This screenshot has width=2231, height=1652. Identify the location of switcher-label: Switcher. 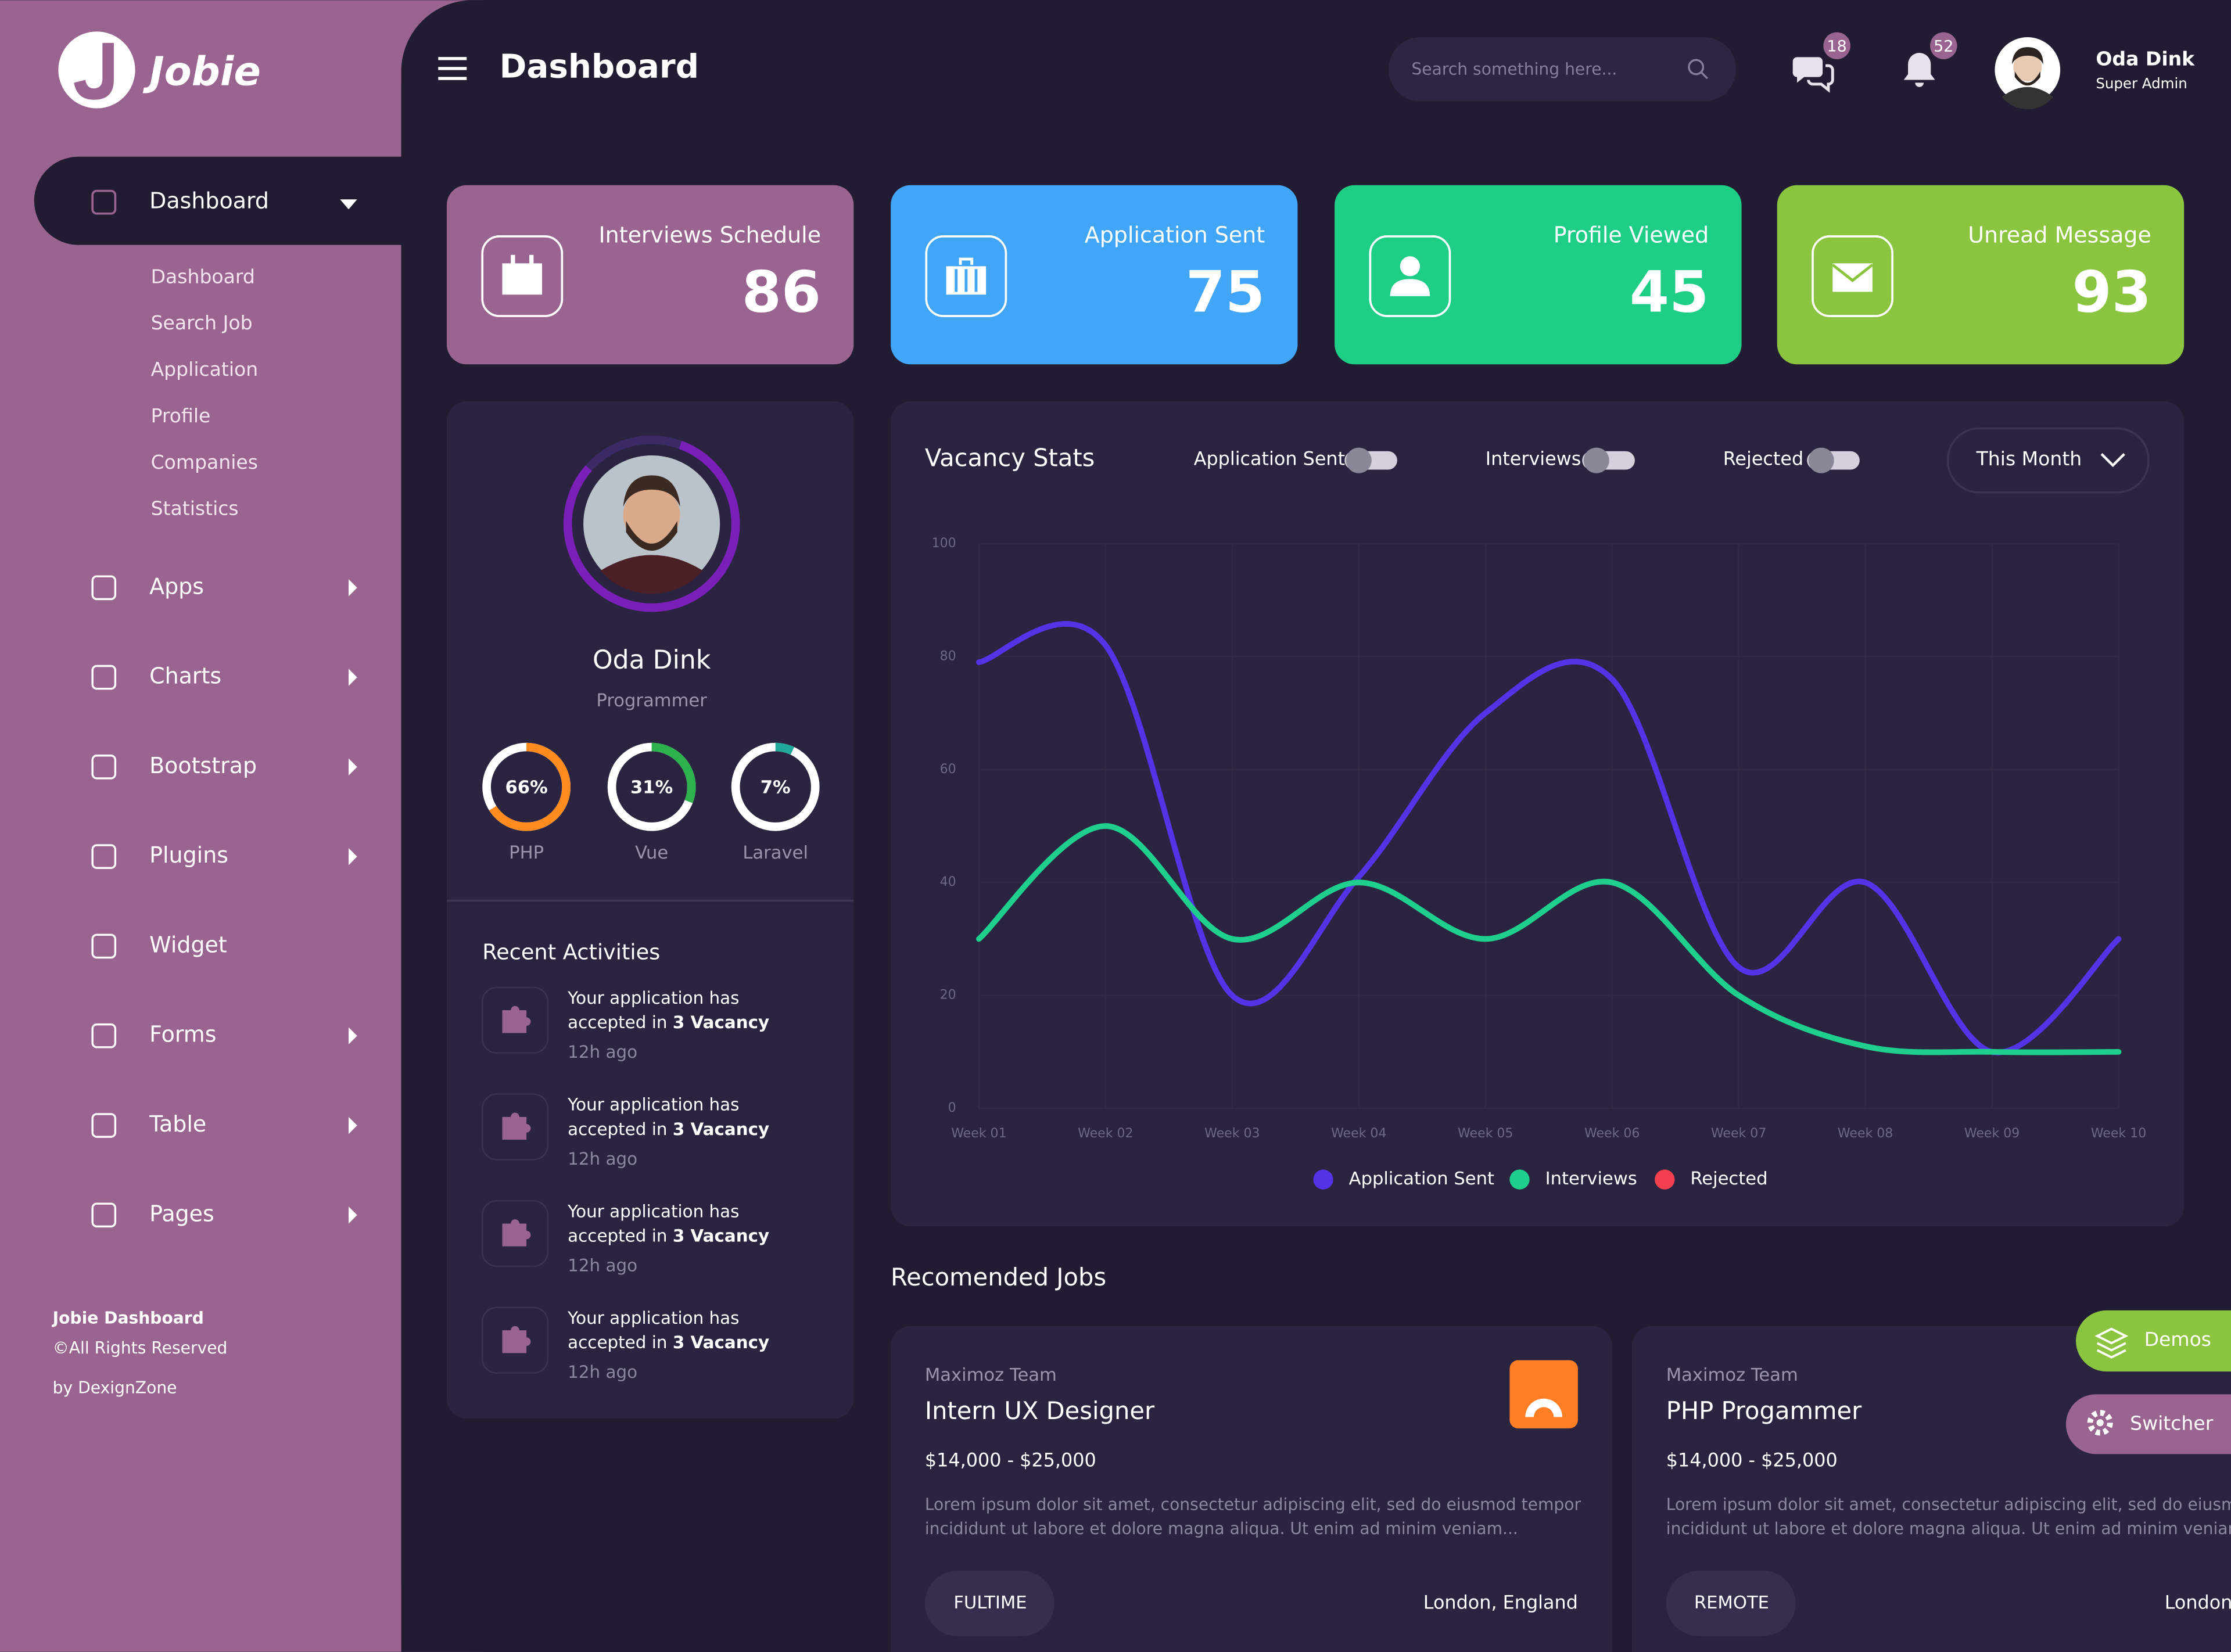
(2172, 1423).